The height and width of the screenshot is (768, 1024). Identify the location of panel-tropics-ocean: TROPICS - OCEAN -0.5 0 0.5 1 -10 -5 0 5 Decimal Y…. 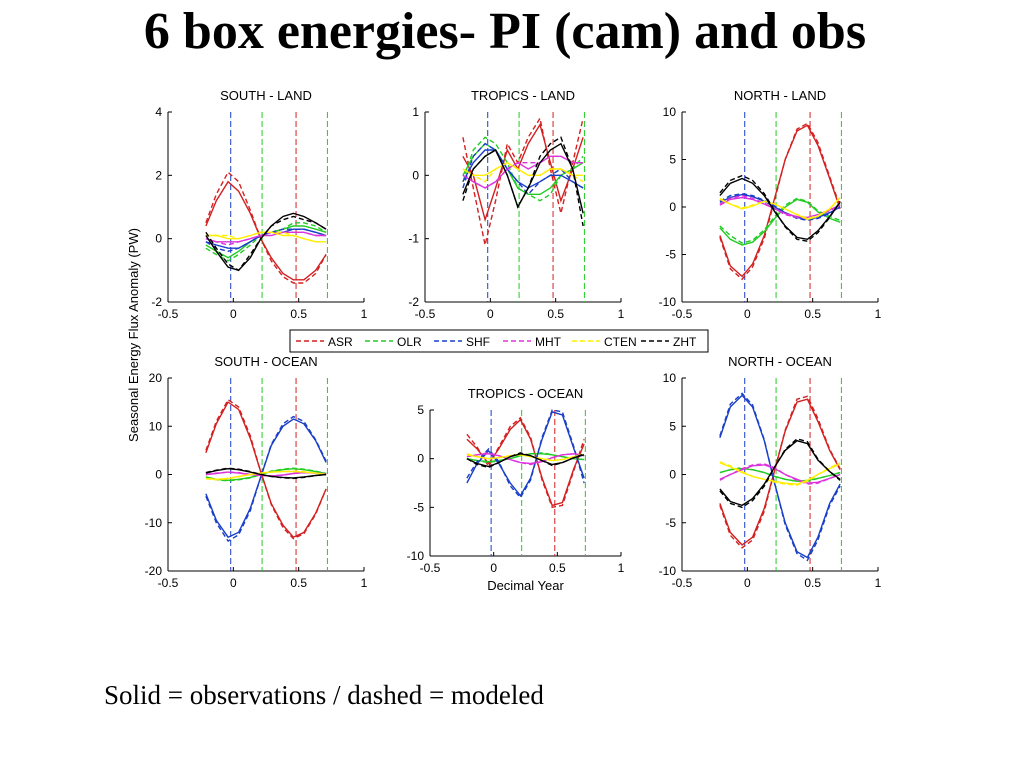
(516, 489).